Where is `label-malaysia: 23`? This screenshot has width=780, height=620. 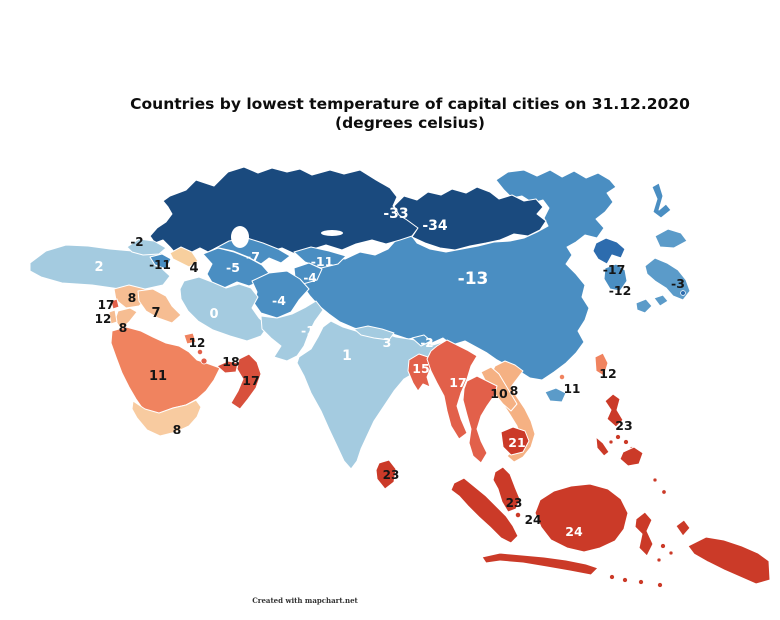
label-malaysia: 23 is located at coordinates (514, 503).